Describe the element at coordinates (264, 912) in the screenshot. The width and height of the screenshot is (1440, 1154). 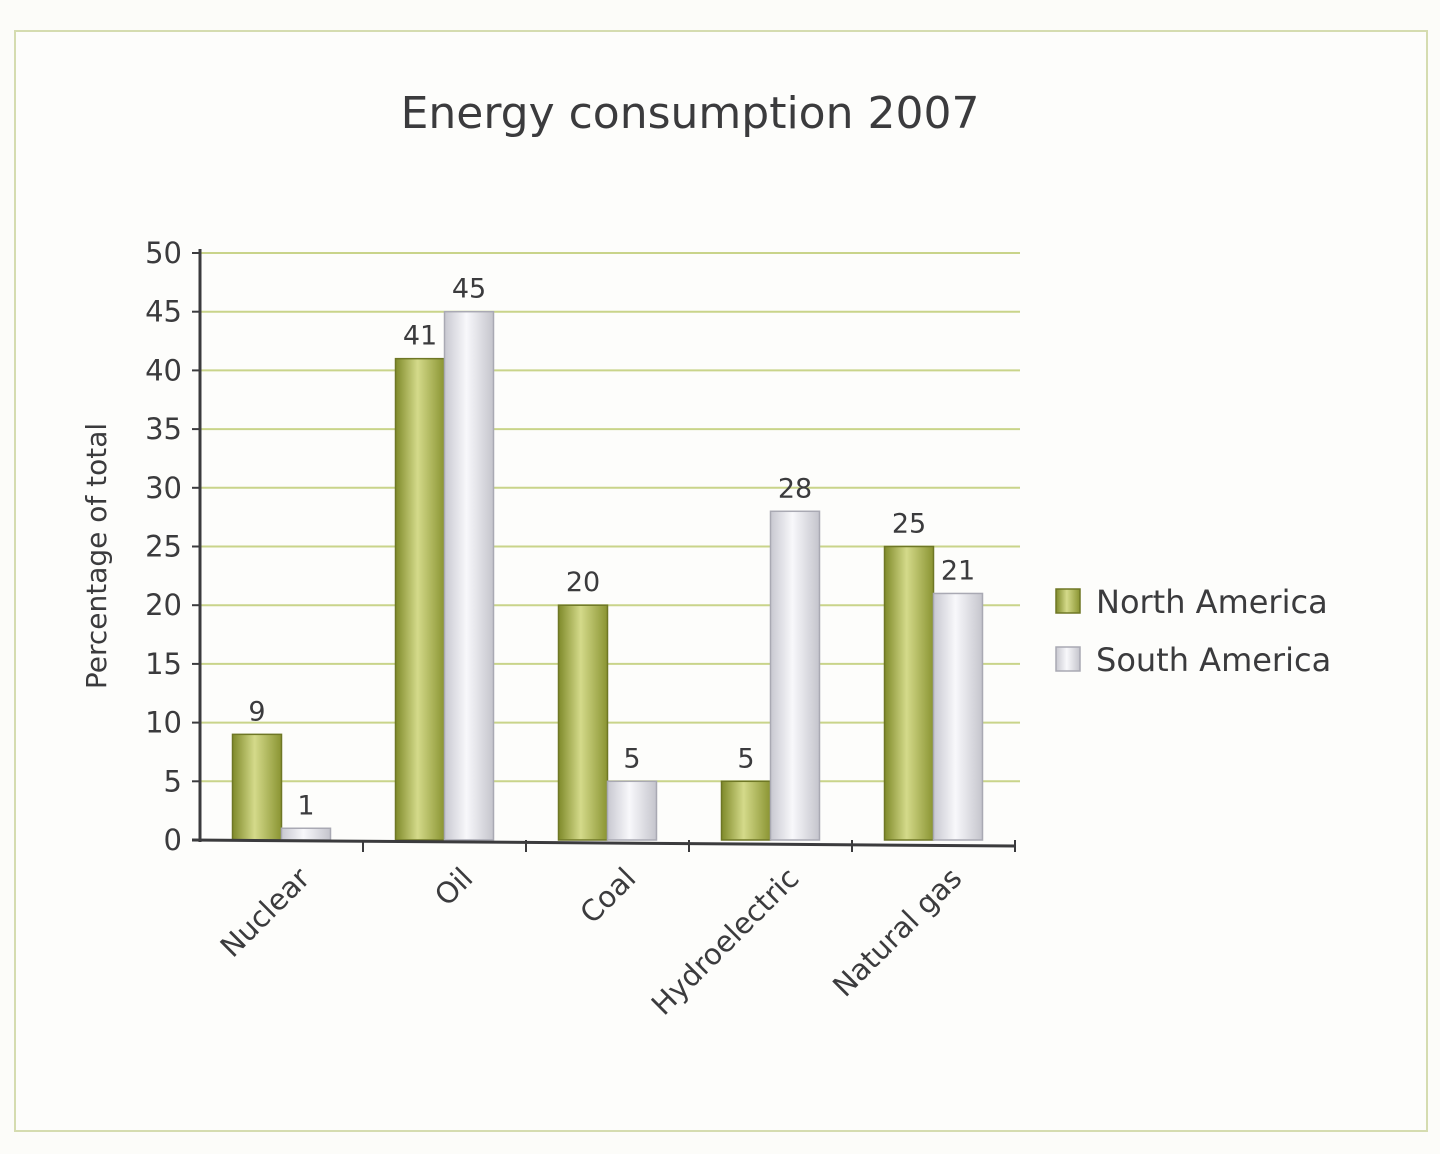
I see `x-tick-label: Nuclear` at that location.